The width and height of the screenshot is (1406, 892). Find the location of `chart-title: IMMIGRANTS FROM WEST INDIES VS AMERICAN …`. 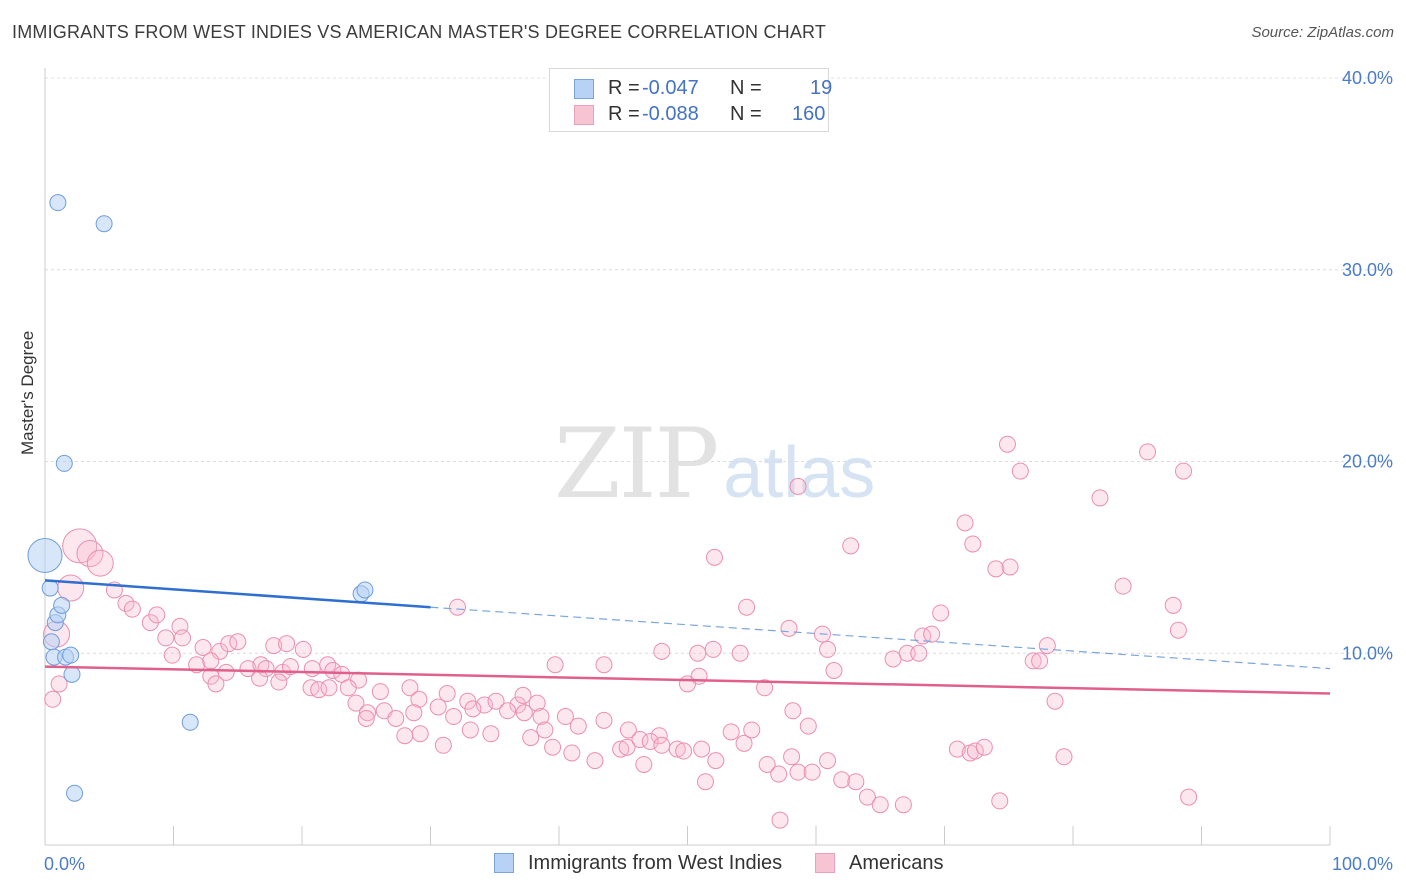

chart-title: IMMIGRANTS FROM WEST INDIES VS AMERICAN … is located at coordinates (419, 32).